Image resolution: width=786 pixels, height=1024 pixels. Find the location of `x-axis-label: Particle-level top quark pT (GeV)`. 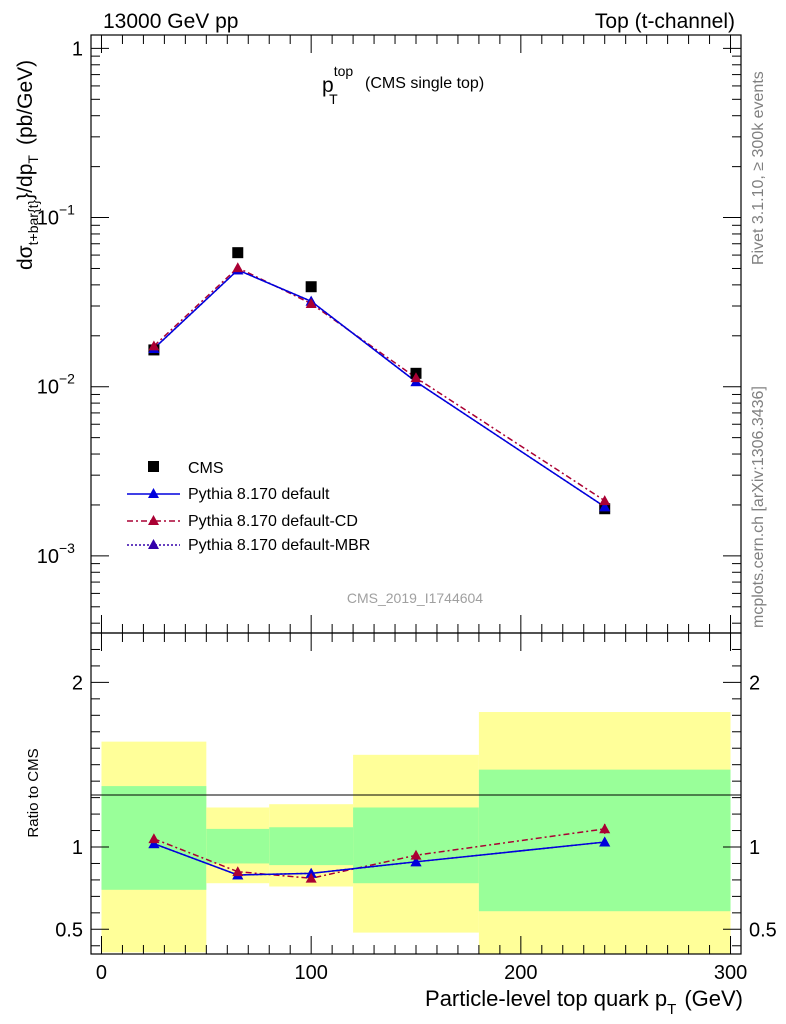

x-axis-label: Particle-level top quark pT (GeV) is located at coordinates (584, 1002).